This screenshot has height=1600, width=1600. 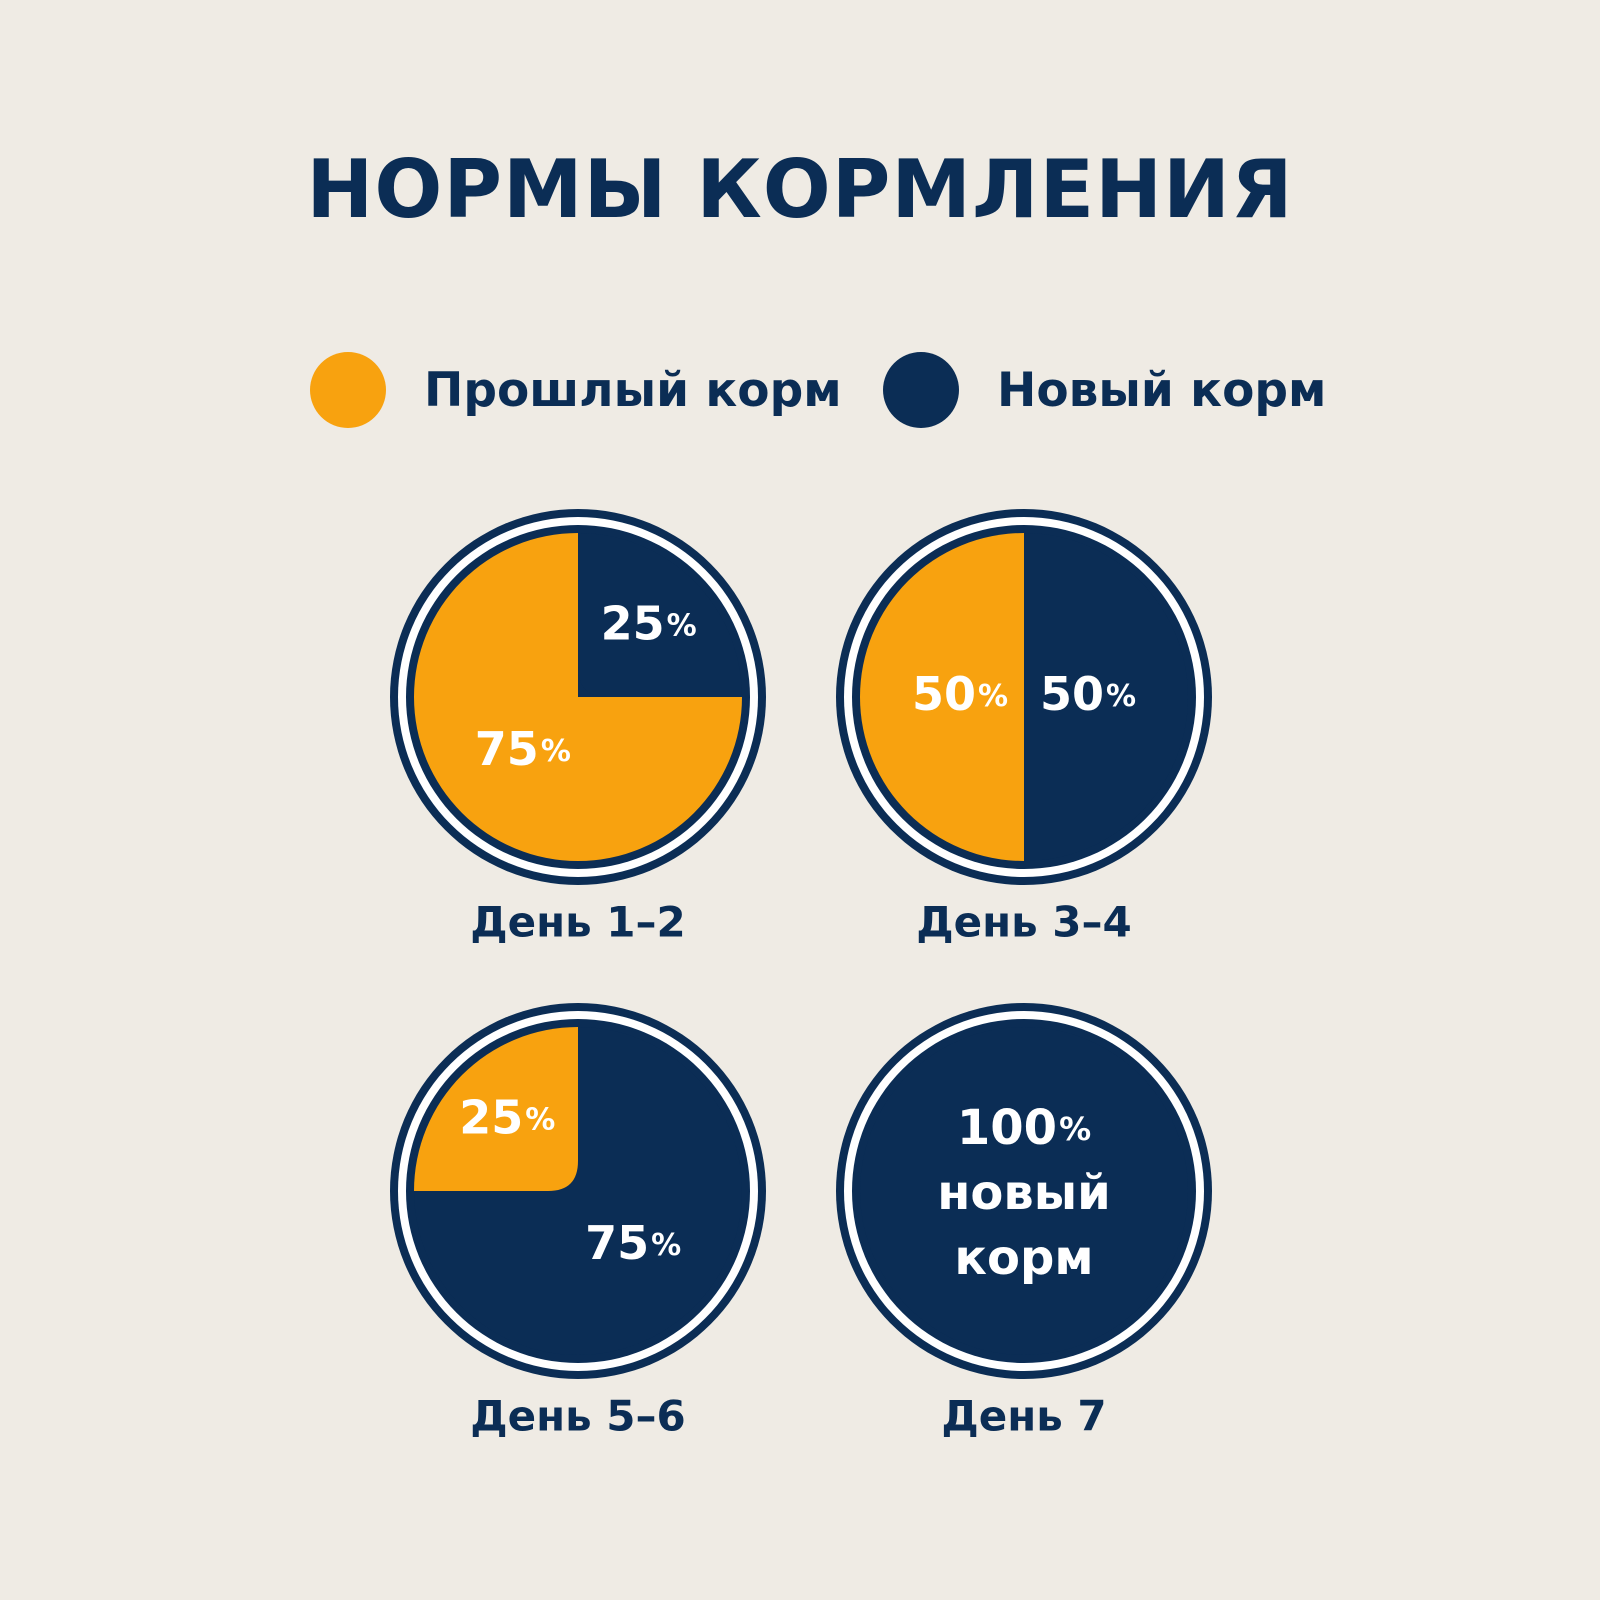 I want to click on page-title: НОРМЫ КОРМЛЕНИЯ, so click(x=800, y=189).